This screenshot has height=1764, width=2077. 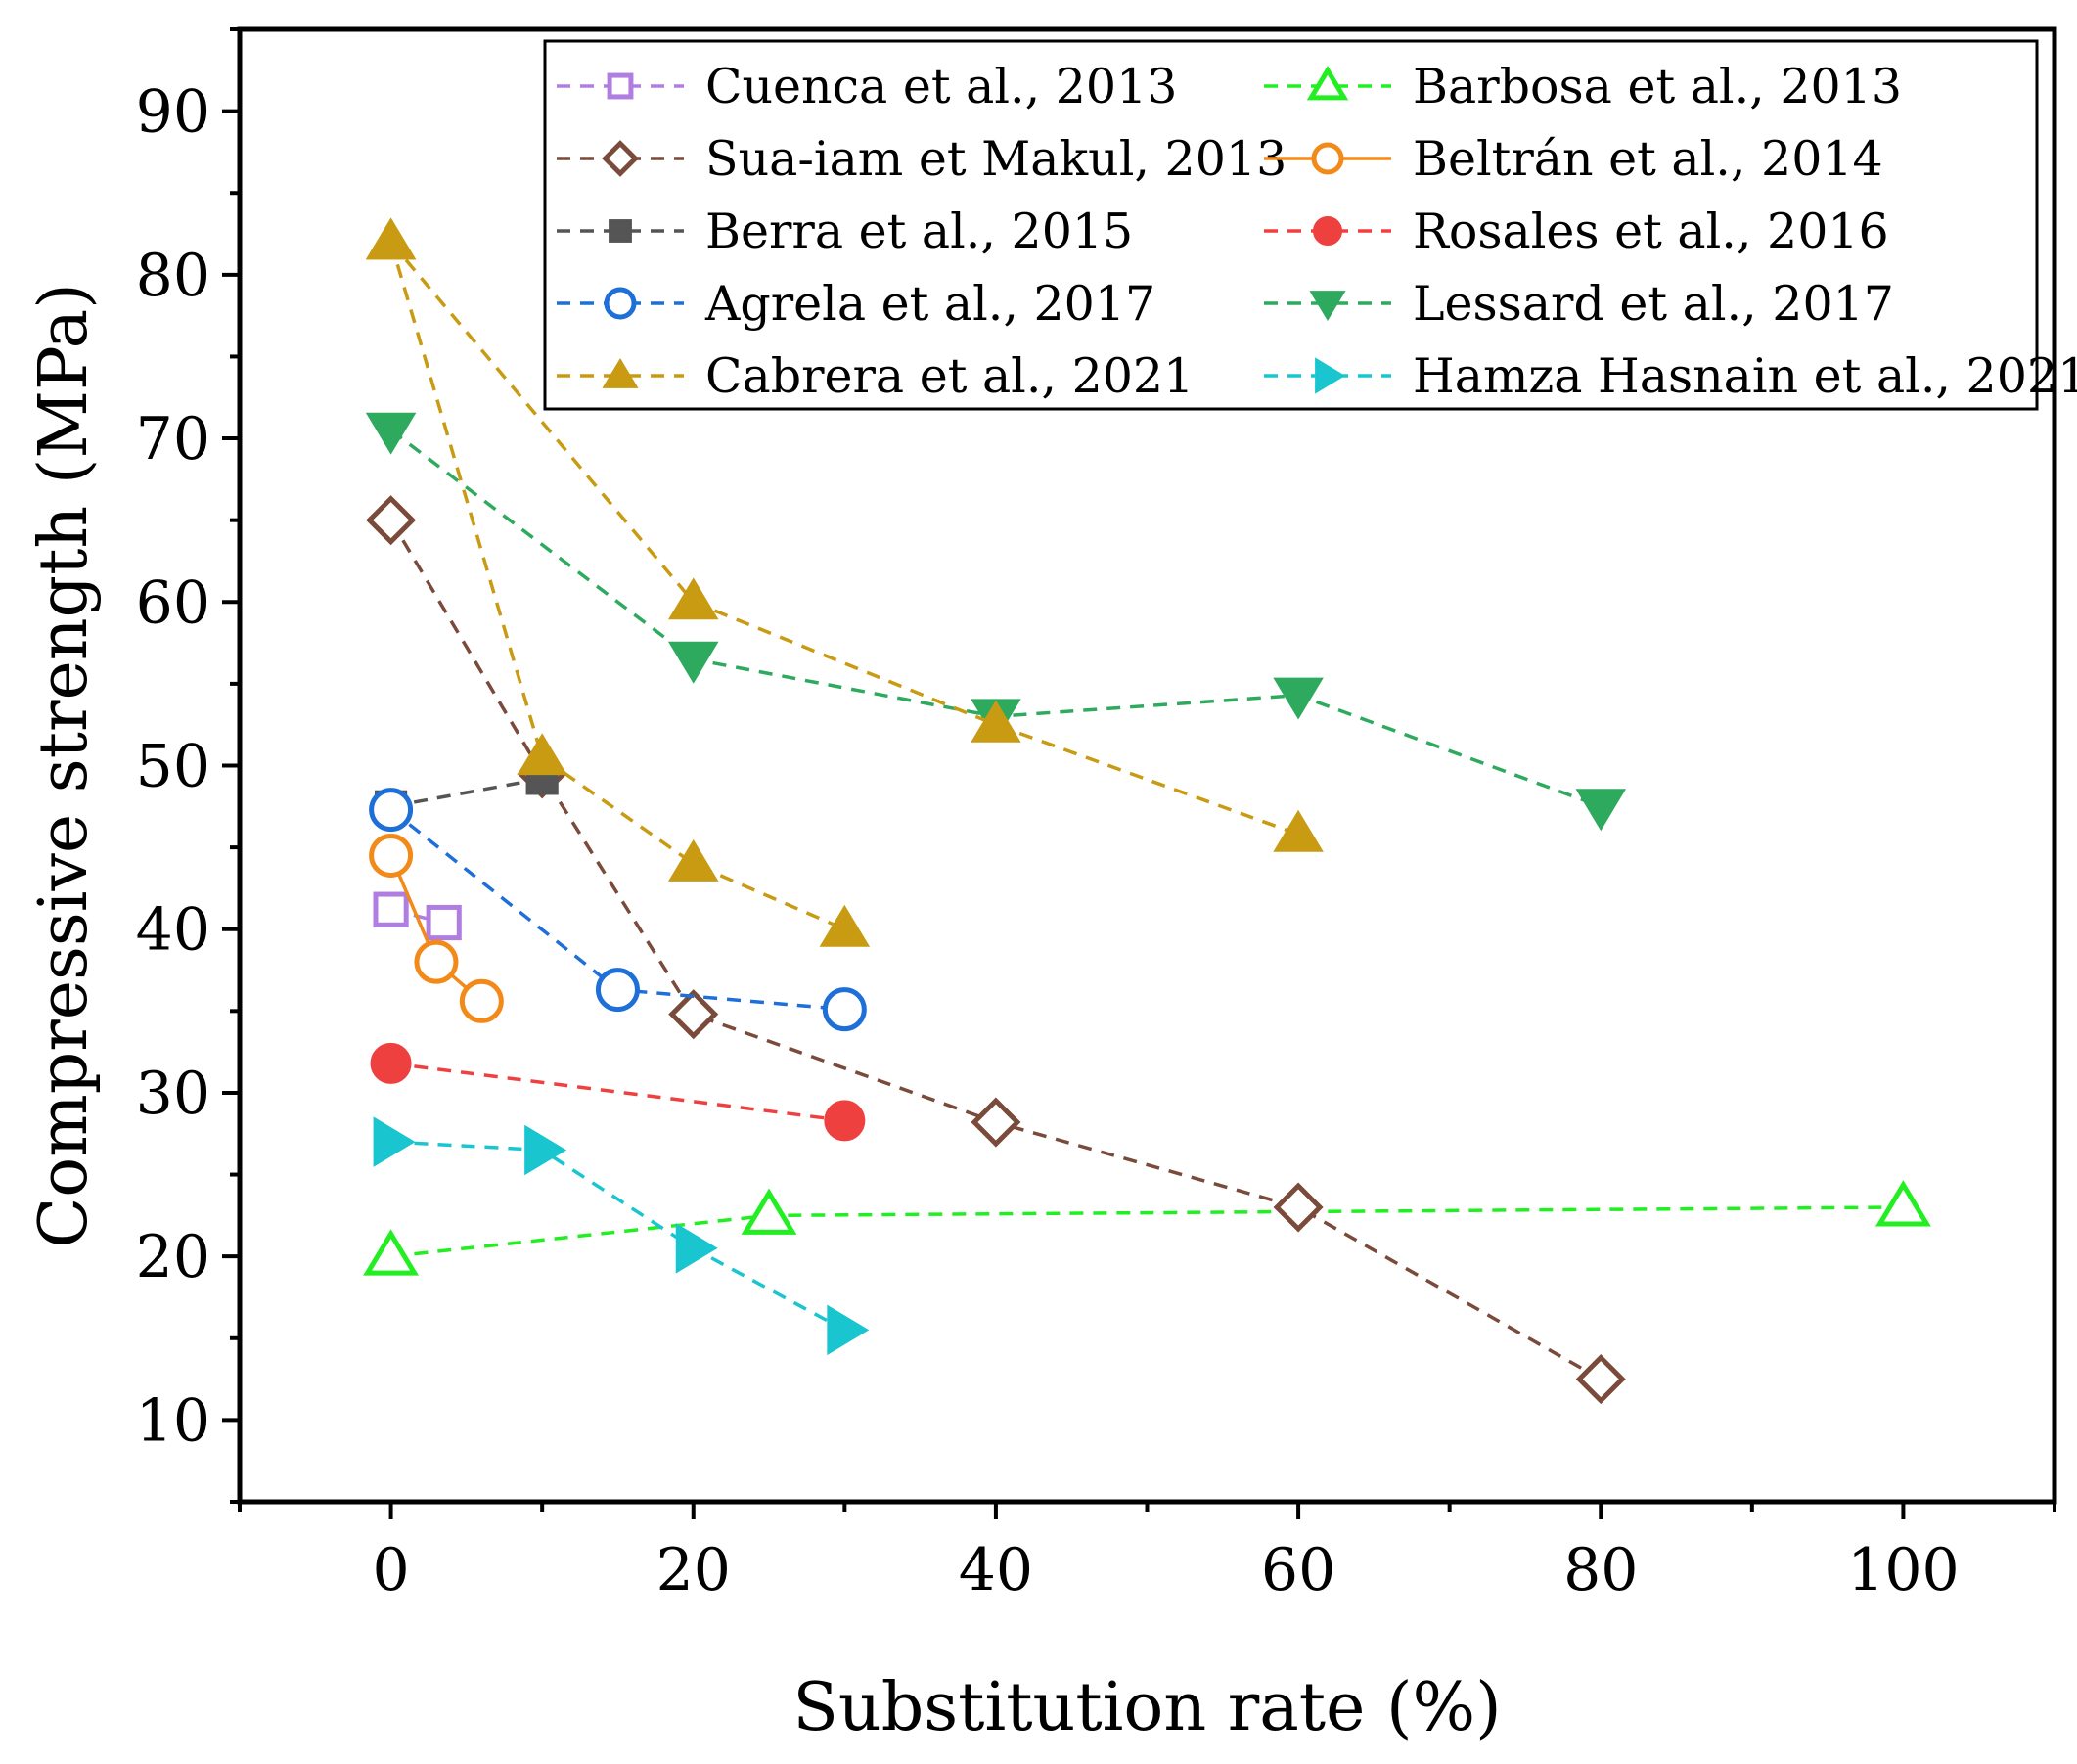 What do you see at coordinates (173, 767) in the screenshot?
I see `y-tick-label: 50` at bounding box center [173, 767].